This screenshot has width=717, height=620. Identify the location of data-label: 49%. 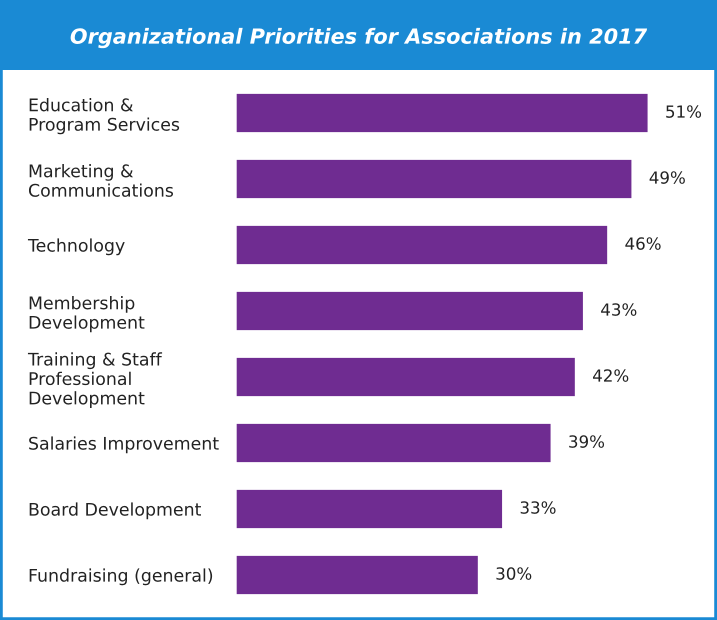
(667, 177).